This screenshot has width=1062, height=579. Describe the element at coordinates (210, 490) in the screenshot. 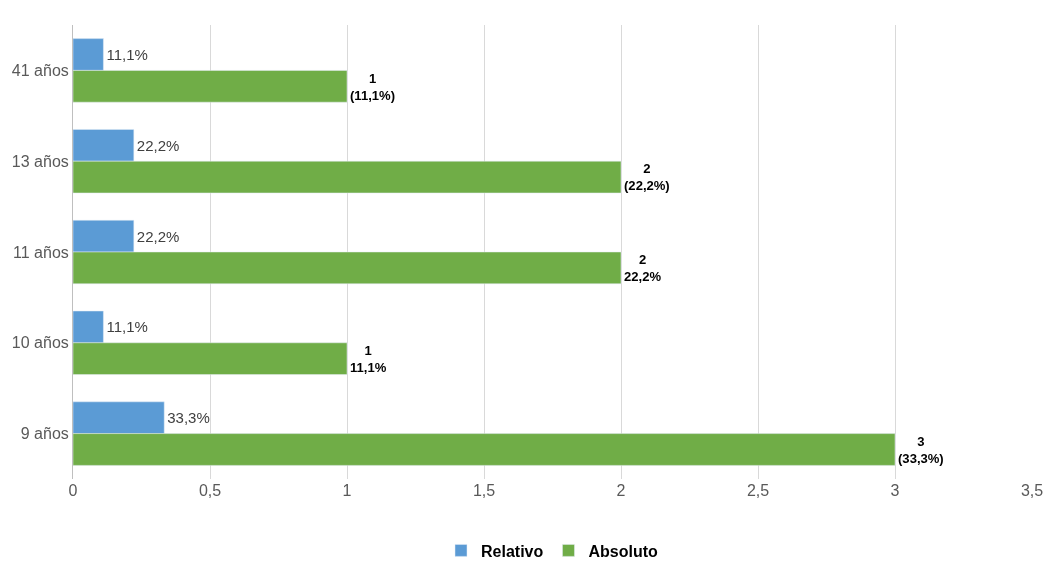

I see `x-tick-label: 0,5` at that location.